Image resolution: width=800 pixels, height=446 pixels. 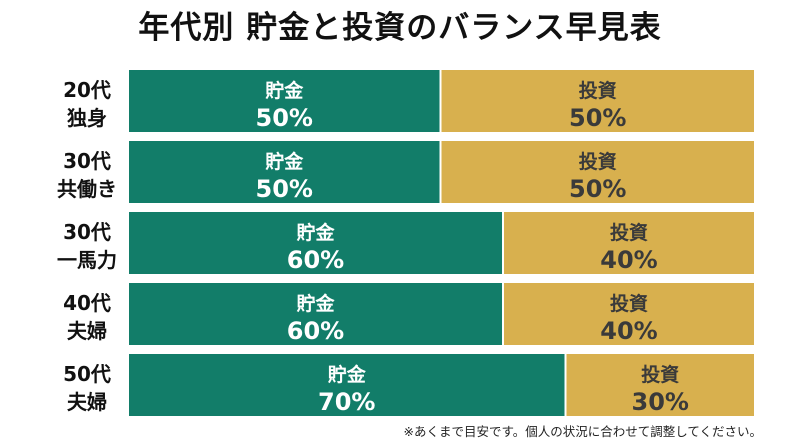 I want to click on category-label: 50代, so click(x=87, y=374).